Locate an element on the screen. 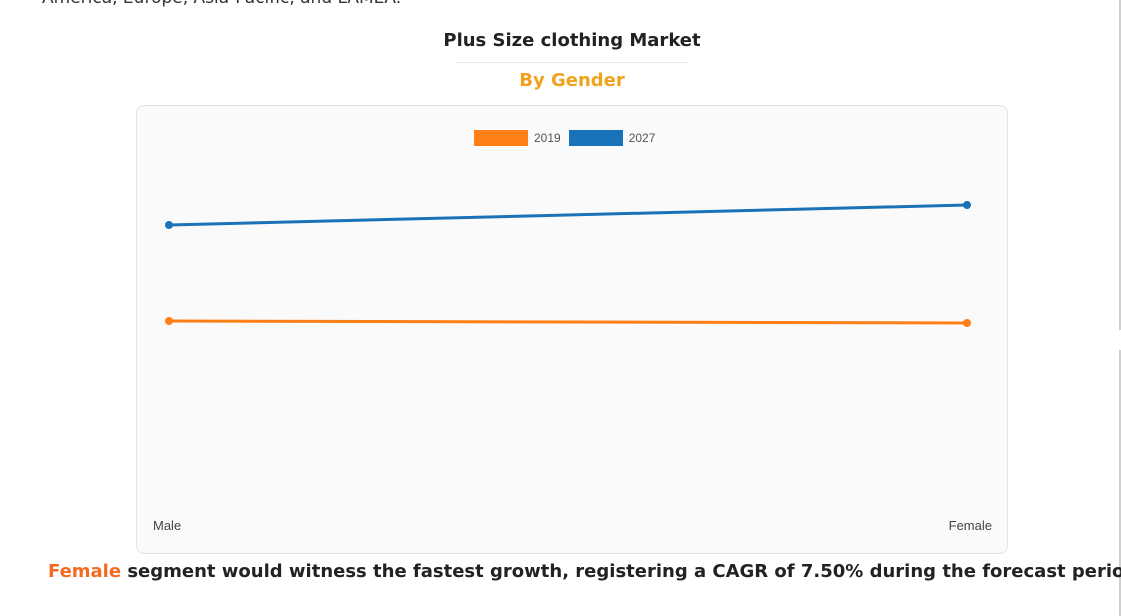  legend-item-2027: 2027 is located at coordinates (612, 138).